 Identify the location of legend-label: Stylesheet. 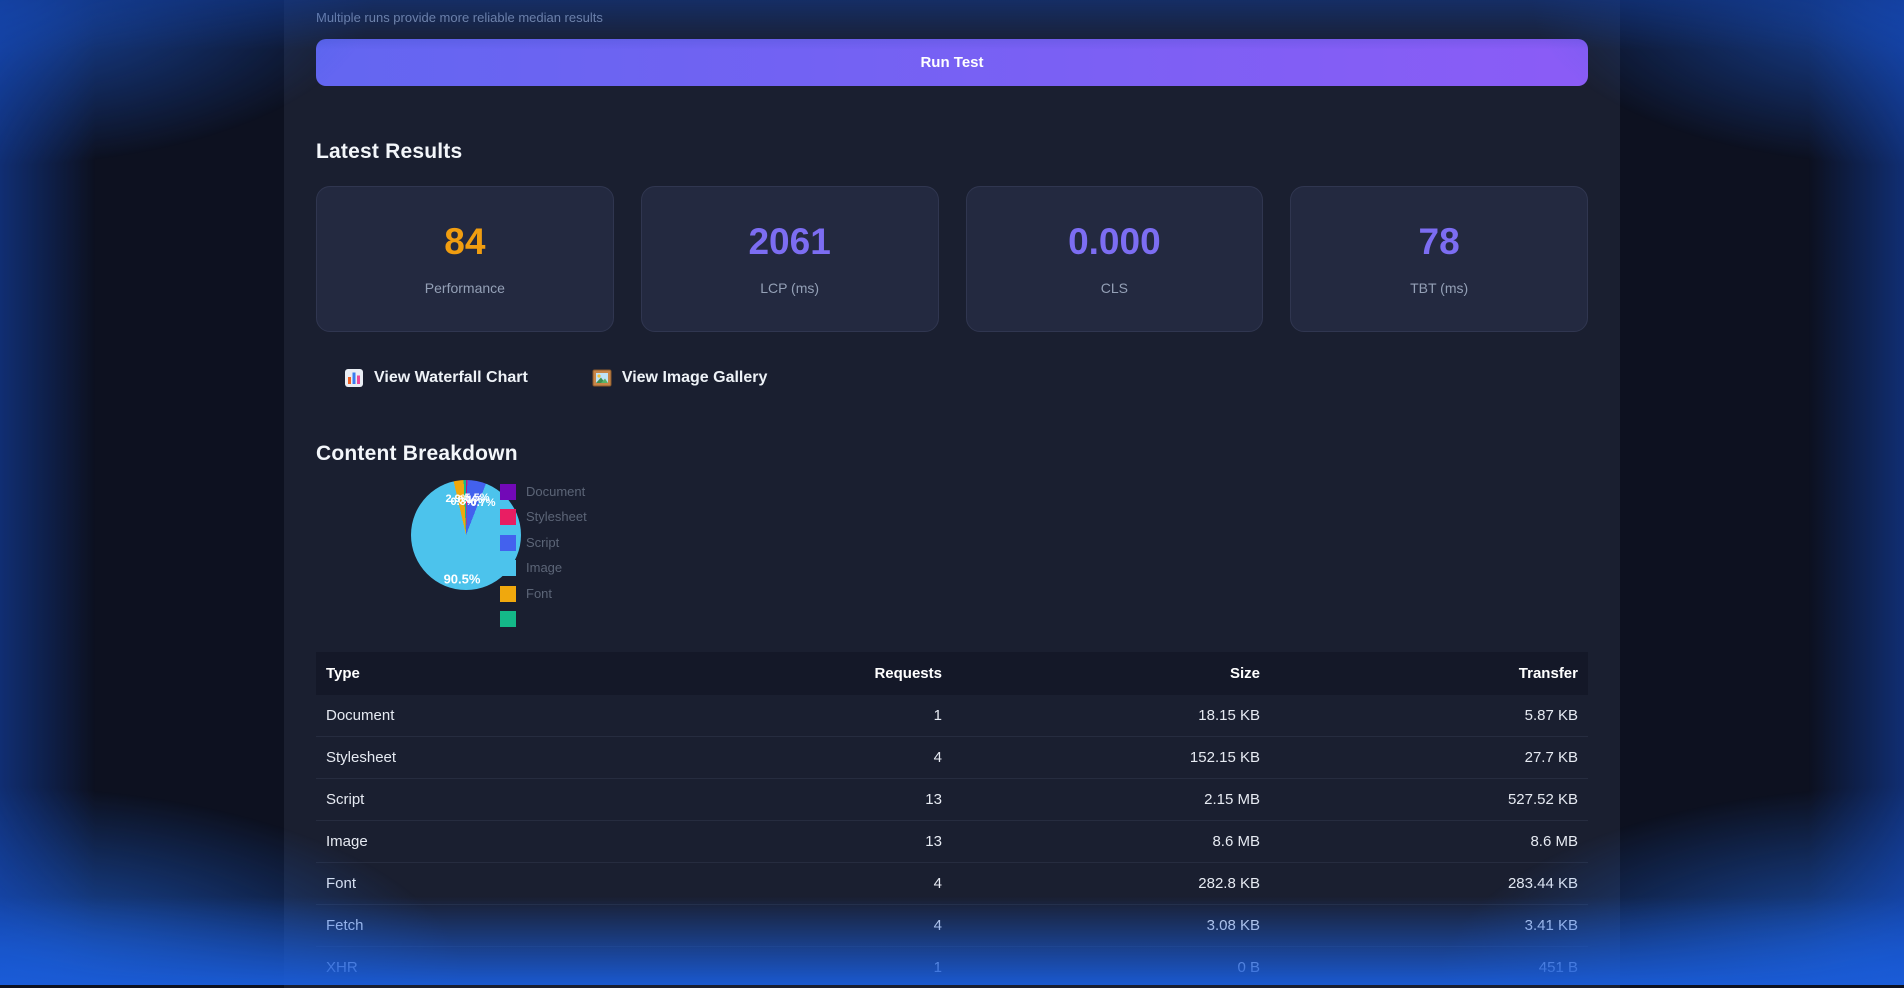
(556, 517).